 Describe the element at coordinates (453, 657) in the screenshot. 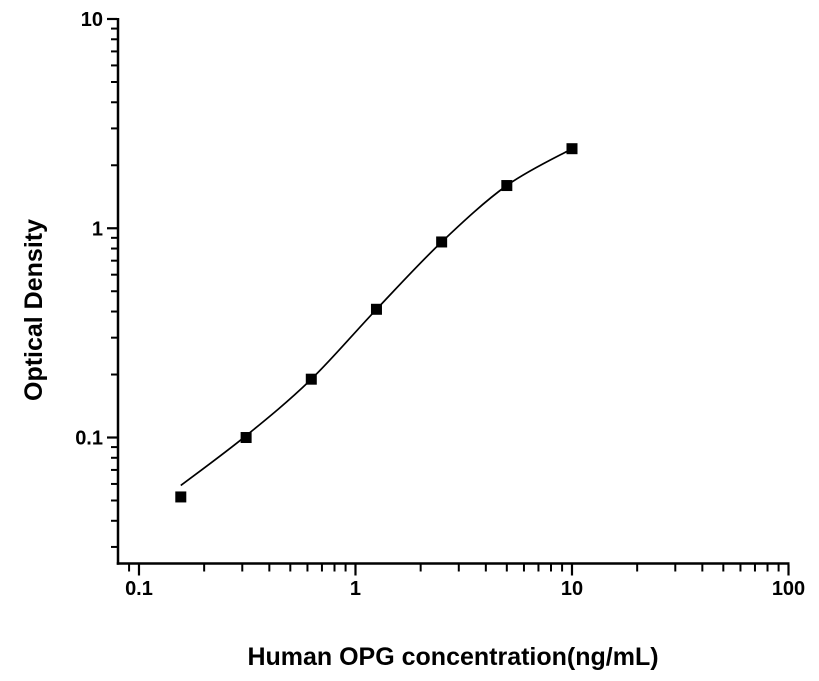

I see `x-axis-title: Human OPG concentration(ng/mL)` at that location.